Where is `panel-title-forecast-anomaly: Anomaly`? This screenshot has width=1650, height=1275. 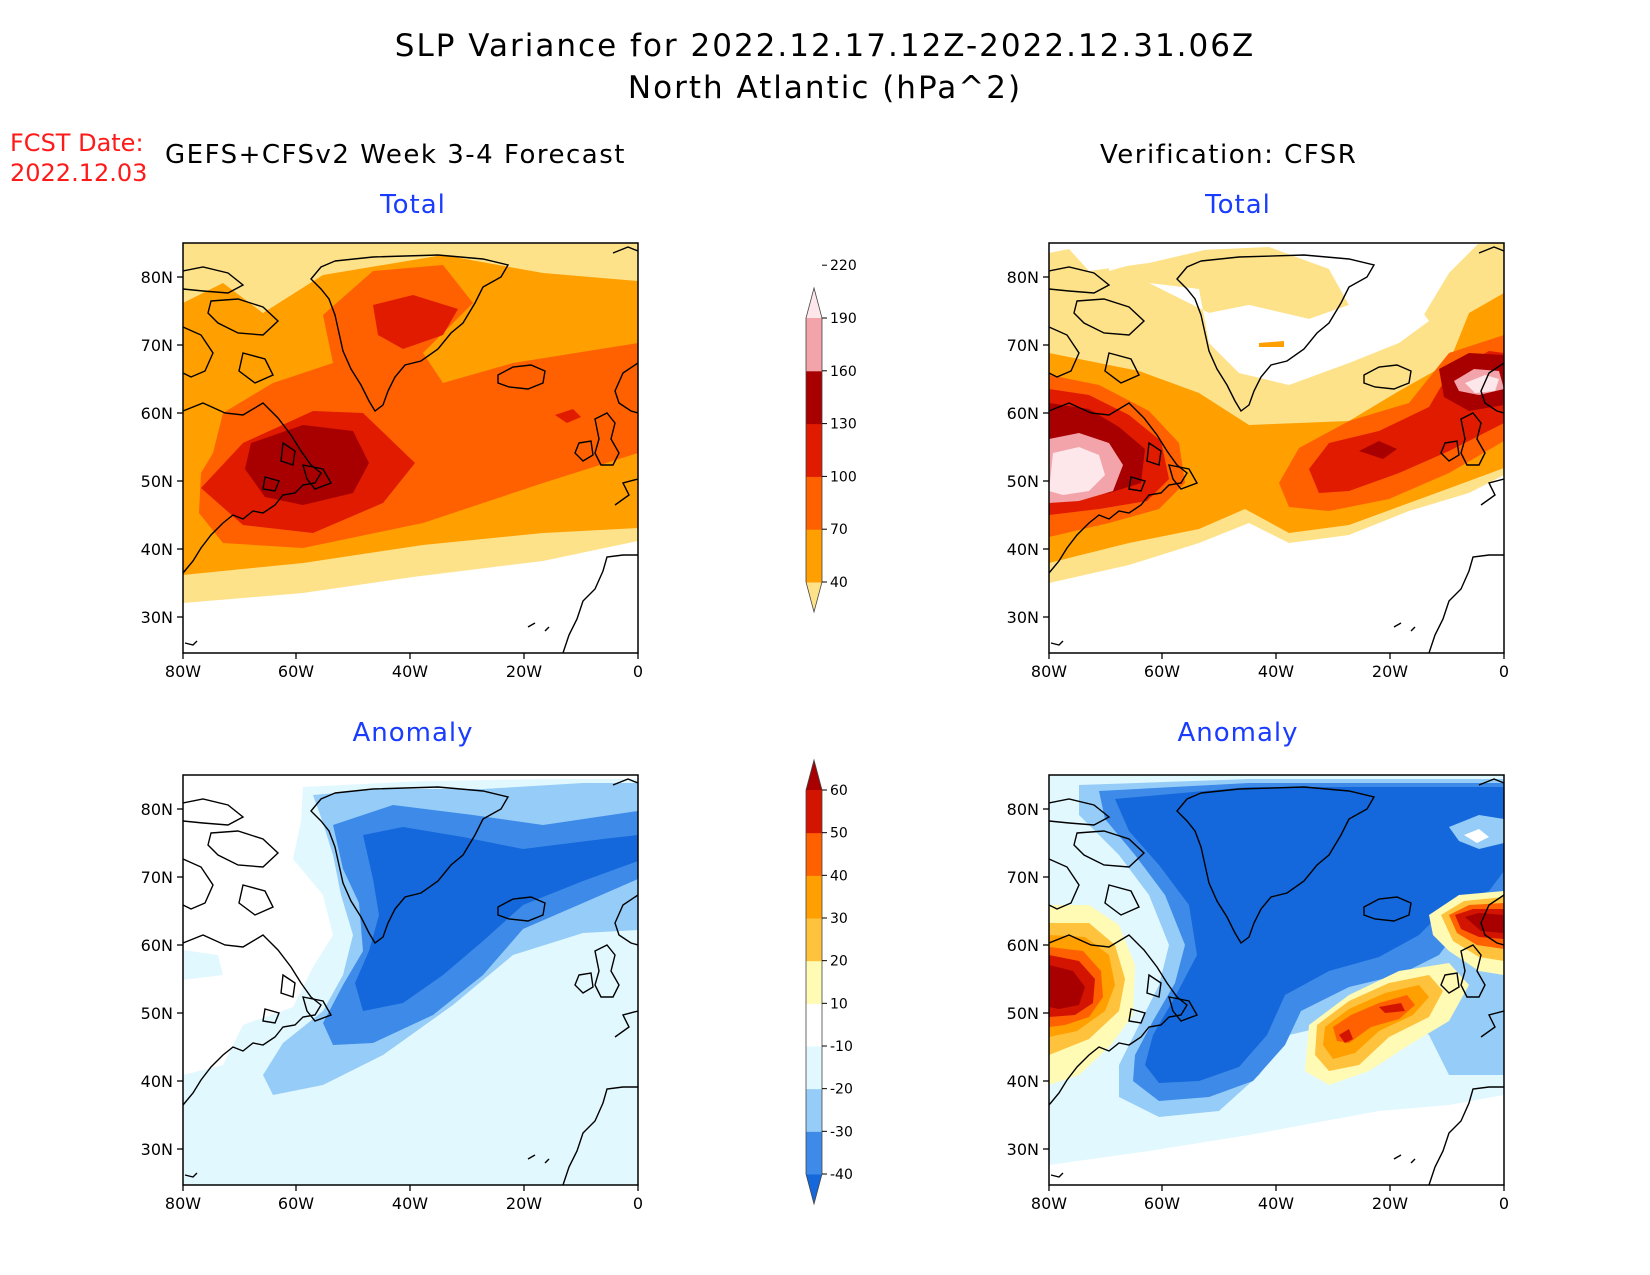 panel-title-forecast-anomaly: Anomaly is located at coordinates (413, 733).